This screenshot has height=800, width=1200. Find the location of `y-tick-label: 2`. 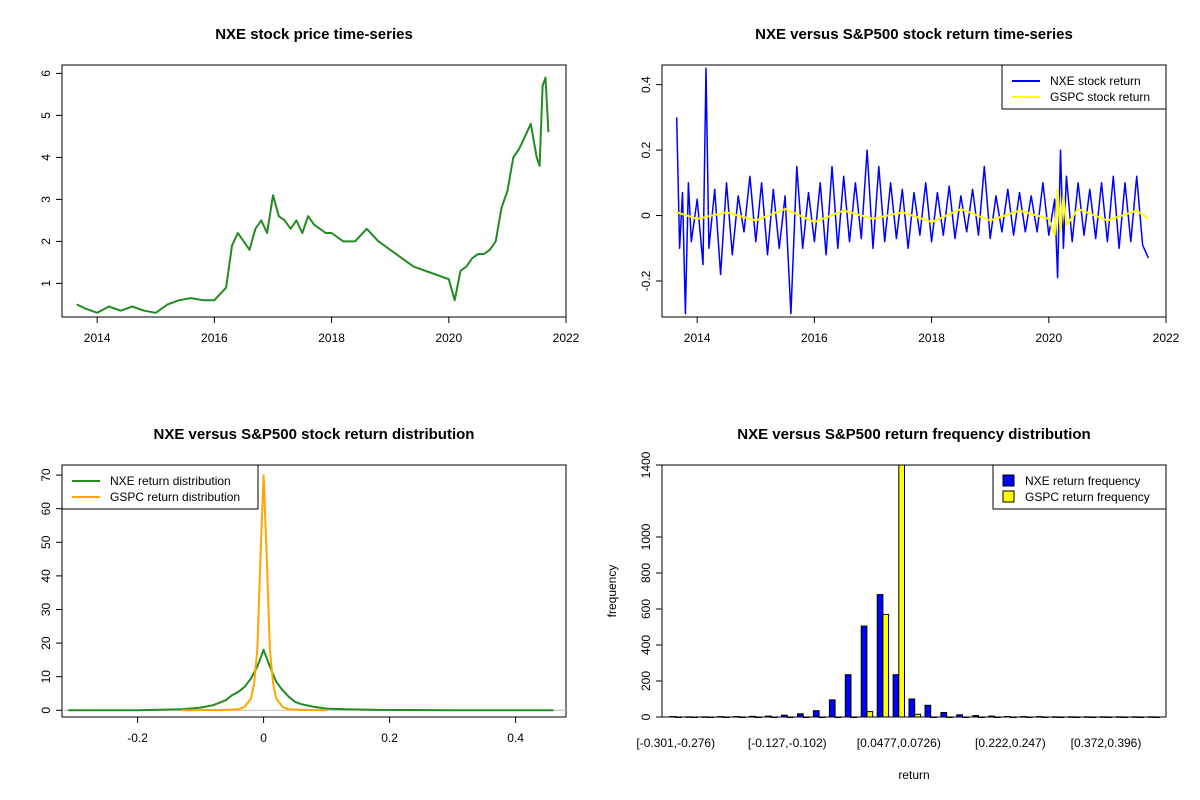

y-tick-label: 2 is located at coordinates (46, 241).